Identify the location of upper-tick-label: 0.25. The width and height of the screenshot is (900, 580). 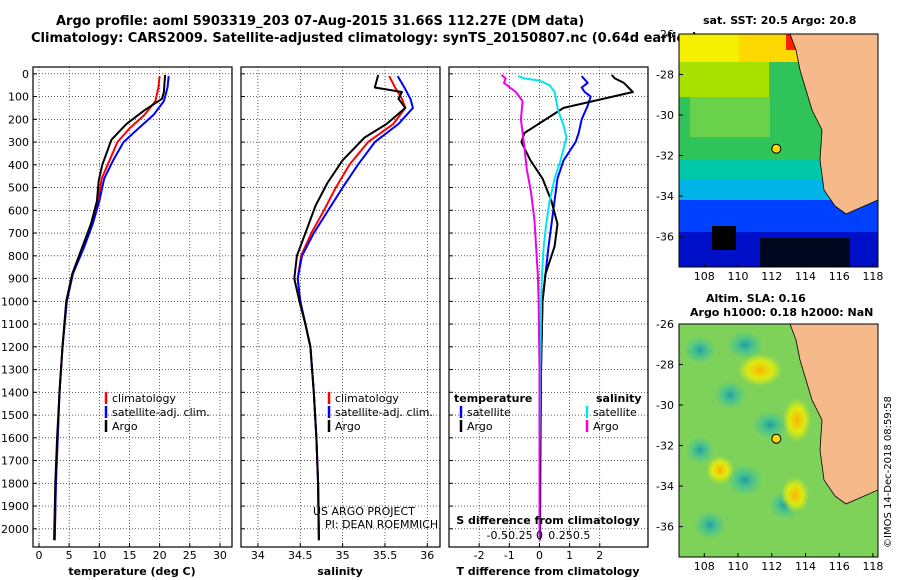
(560, 535).